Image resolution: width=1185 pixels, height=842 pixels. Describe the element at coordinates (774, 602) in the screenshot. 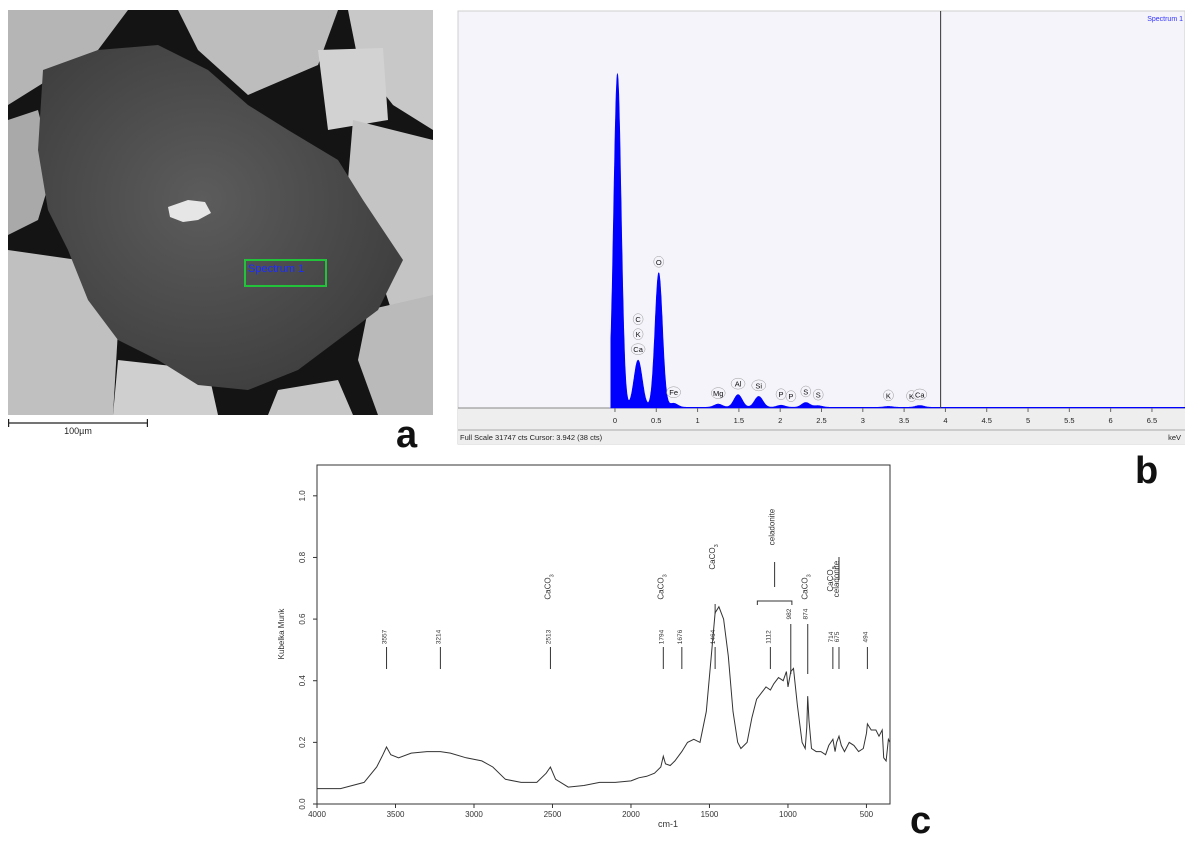

I see `ftir-celadonite-bracket` at that location.